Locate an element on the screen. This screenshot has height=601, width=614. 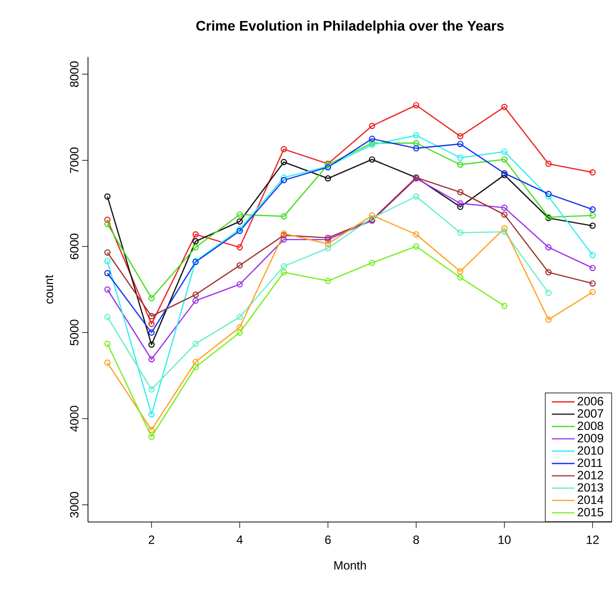
legend-label: 2010 is located at coordinates (591, 450).